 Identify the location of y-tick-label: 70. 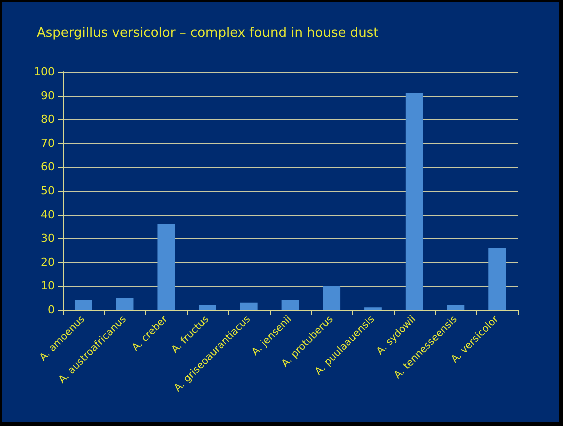
(48, 143).